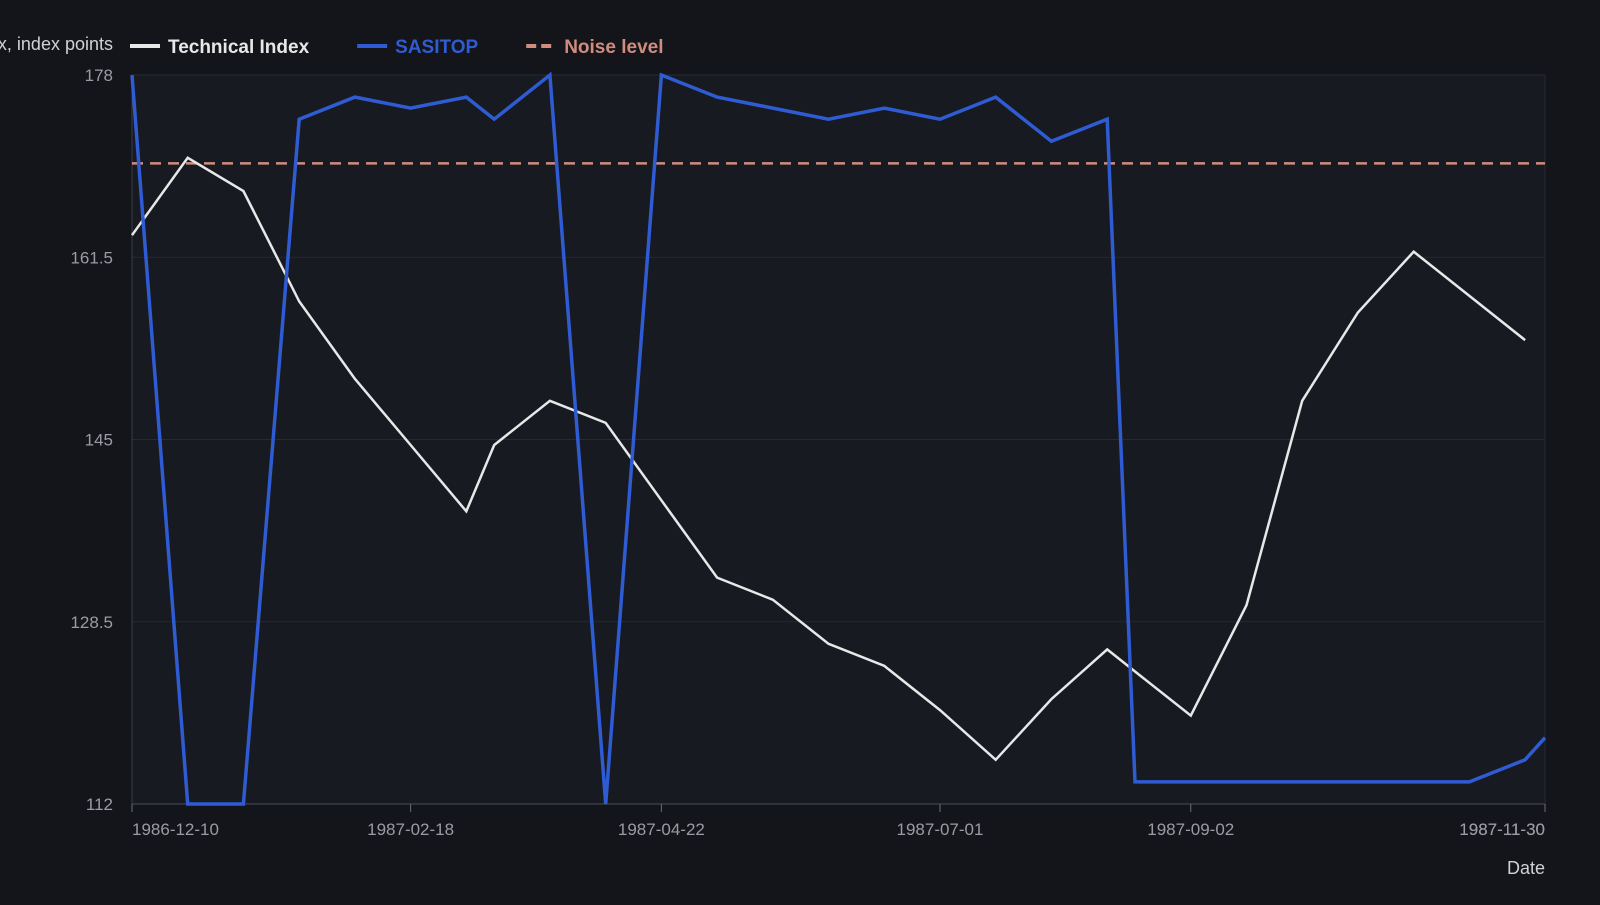 Image resolution: width=1600 pixels, height=905 pixels. What do you see at coordinates (661, 829) in the screenshot?
I see `x-tick-label: 1987-04-22` at bounding box center [661, 829].